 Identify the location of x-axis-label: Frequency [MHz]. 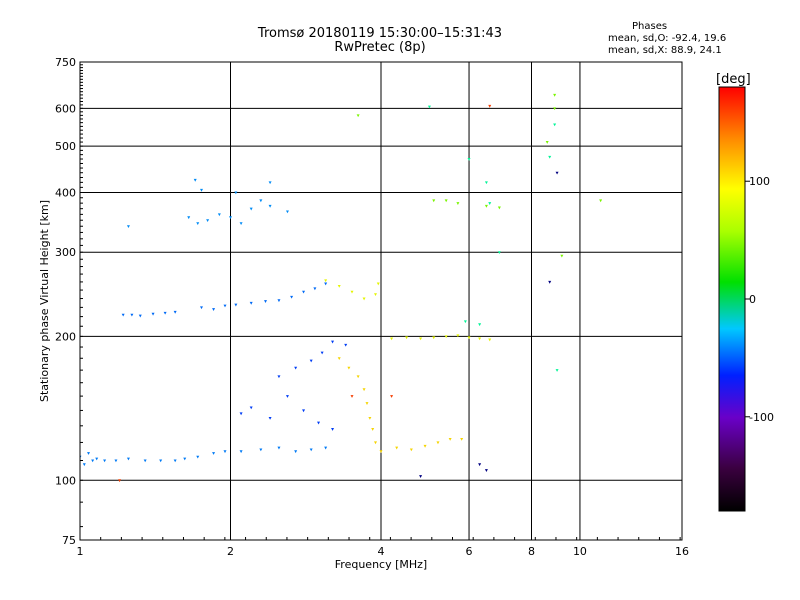
(381, 564).